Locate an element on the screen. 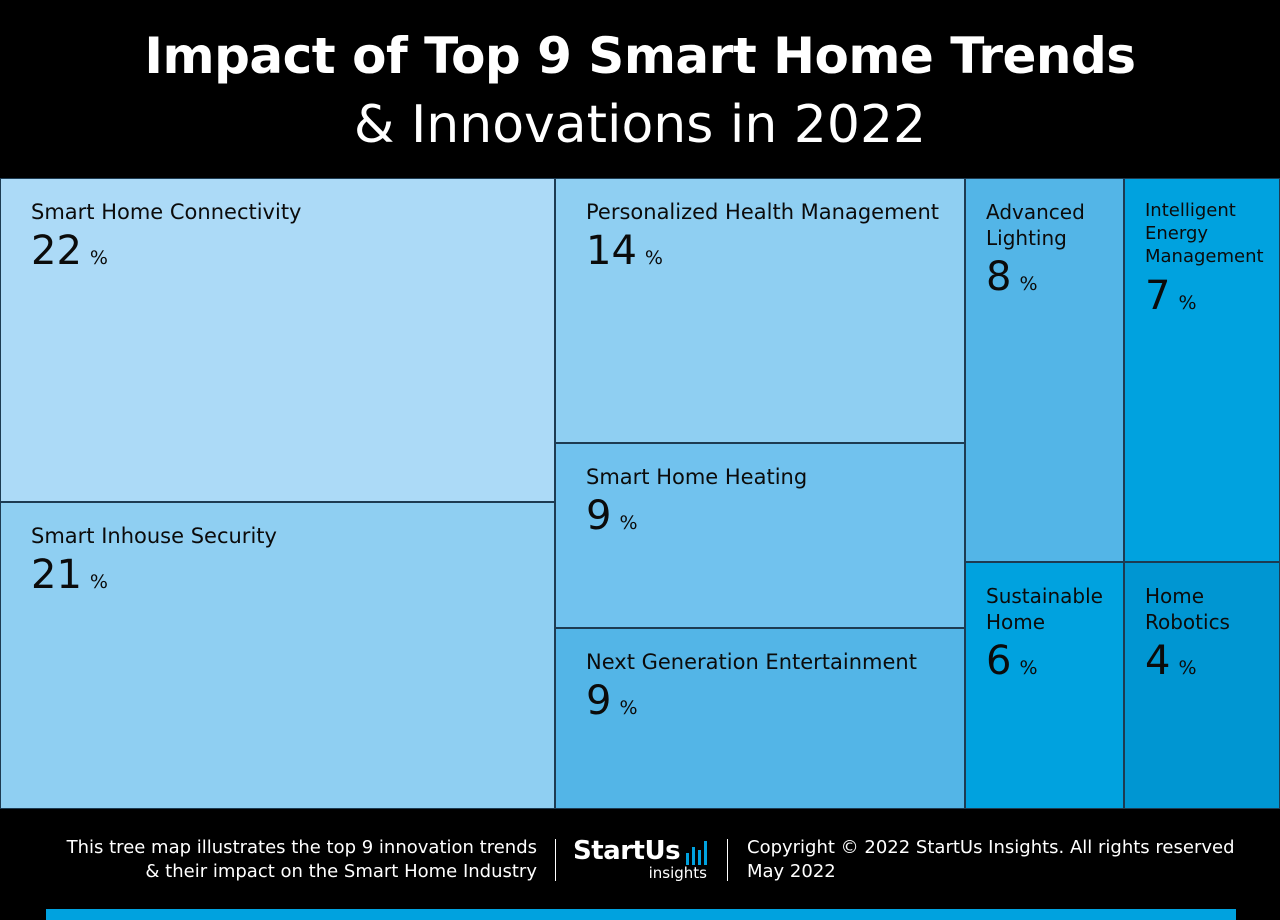  tile-value: 4% is located at coordinates (1171, 664).